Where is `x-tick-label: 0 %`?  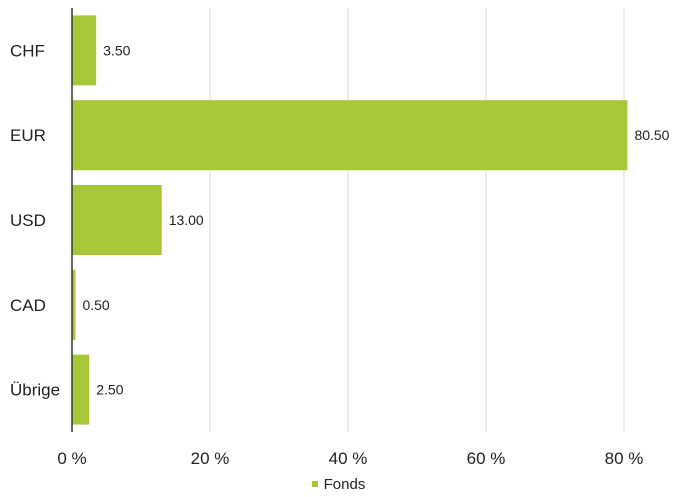
x-tick-label: 0 % is located at coordinates (71, 458).